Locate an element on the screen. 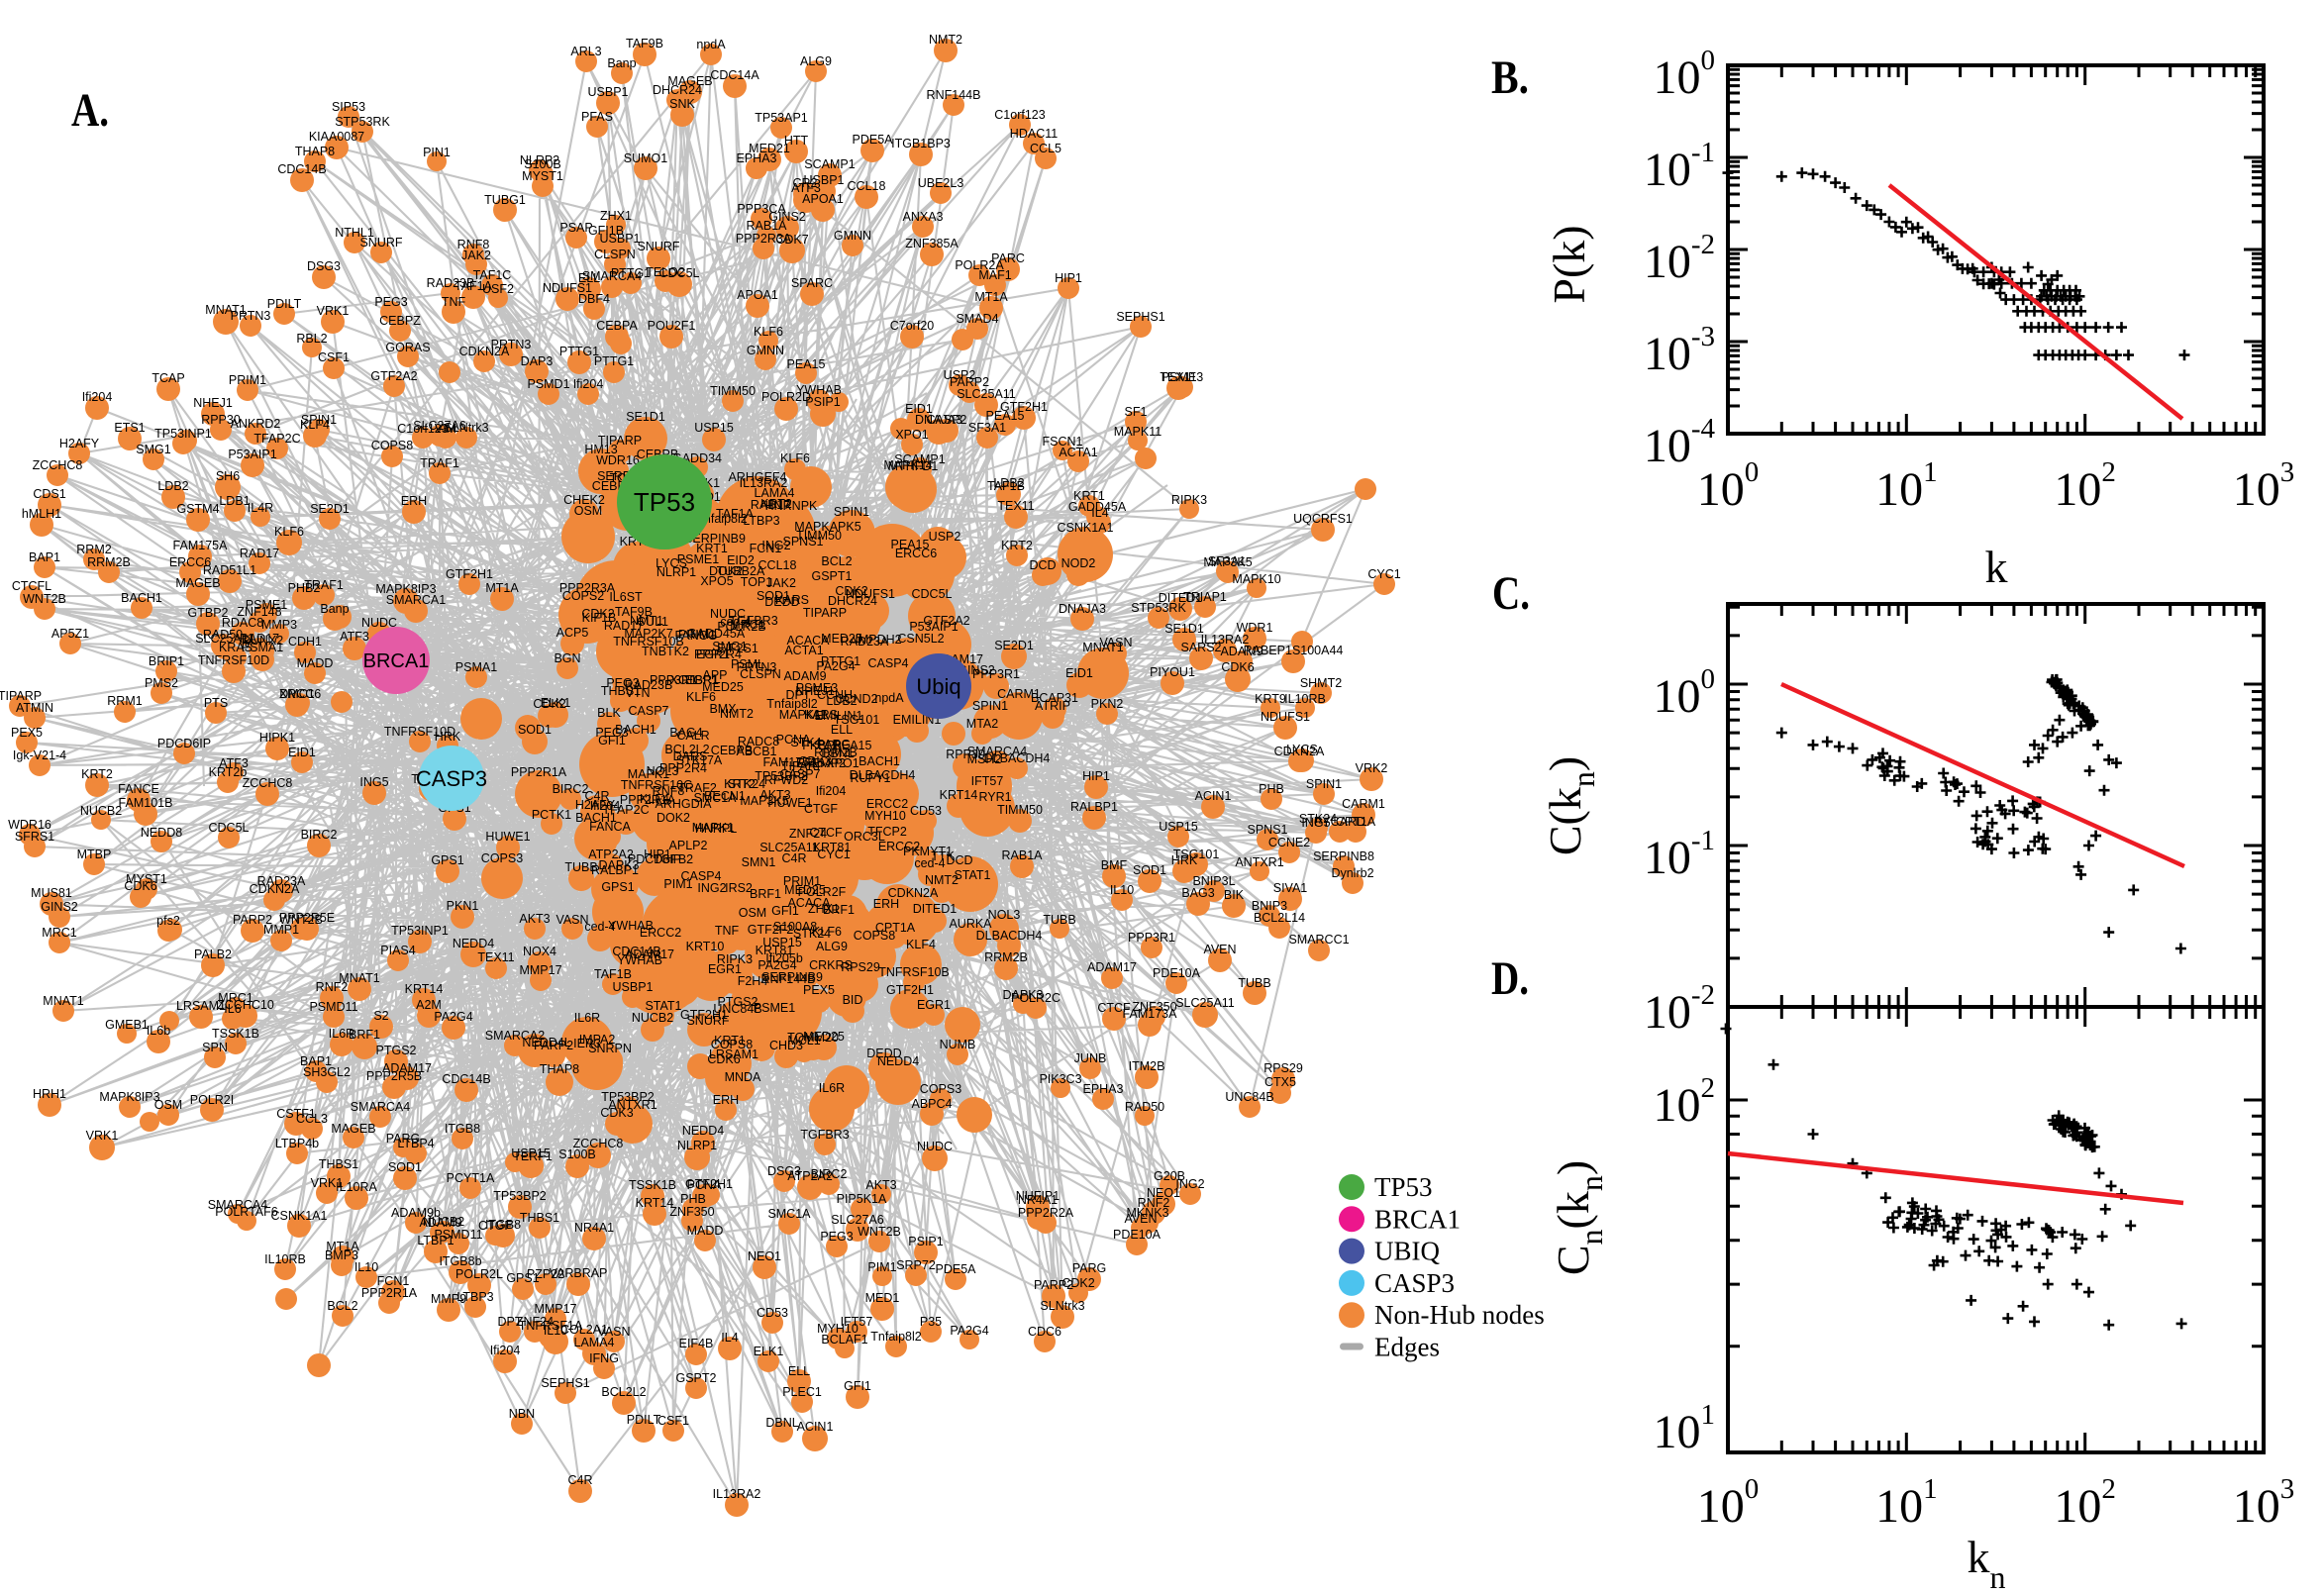  svg-text: VRK1 is located at coordinates (102, 1136).